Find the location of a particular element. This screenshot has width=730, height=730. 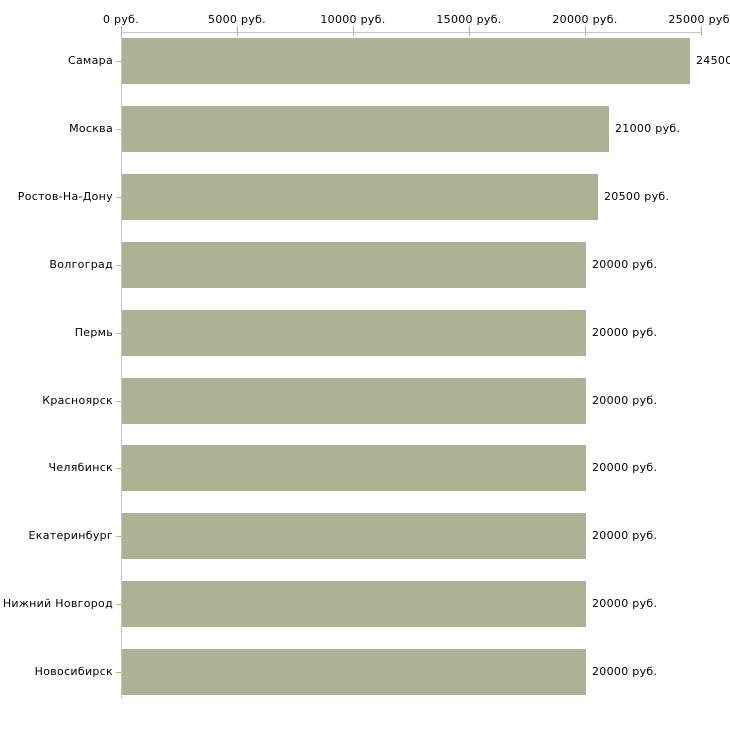

x-axis-tick-label: 15000 руб. is located at coordinates (469, 19).